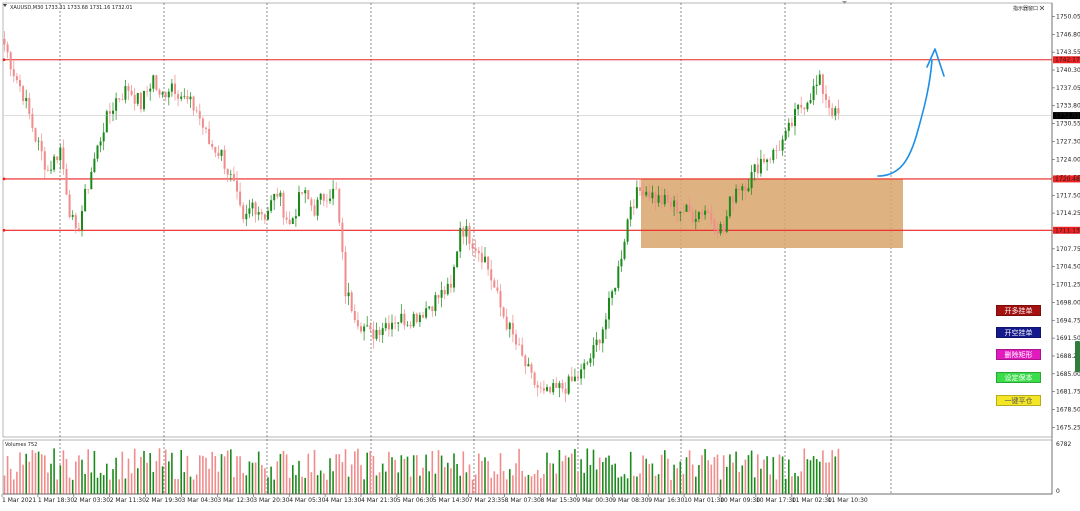  Describe the element at coordinates (905, 118) in the screenshot. I see `drawn-trend-arrow` at that location.